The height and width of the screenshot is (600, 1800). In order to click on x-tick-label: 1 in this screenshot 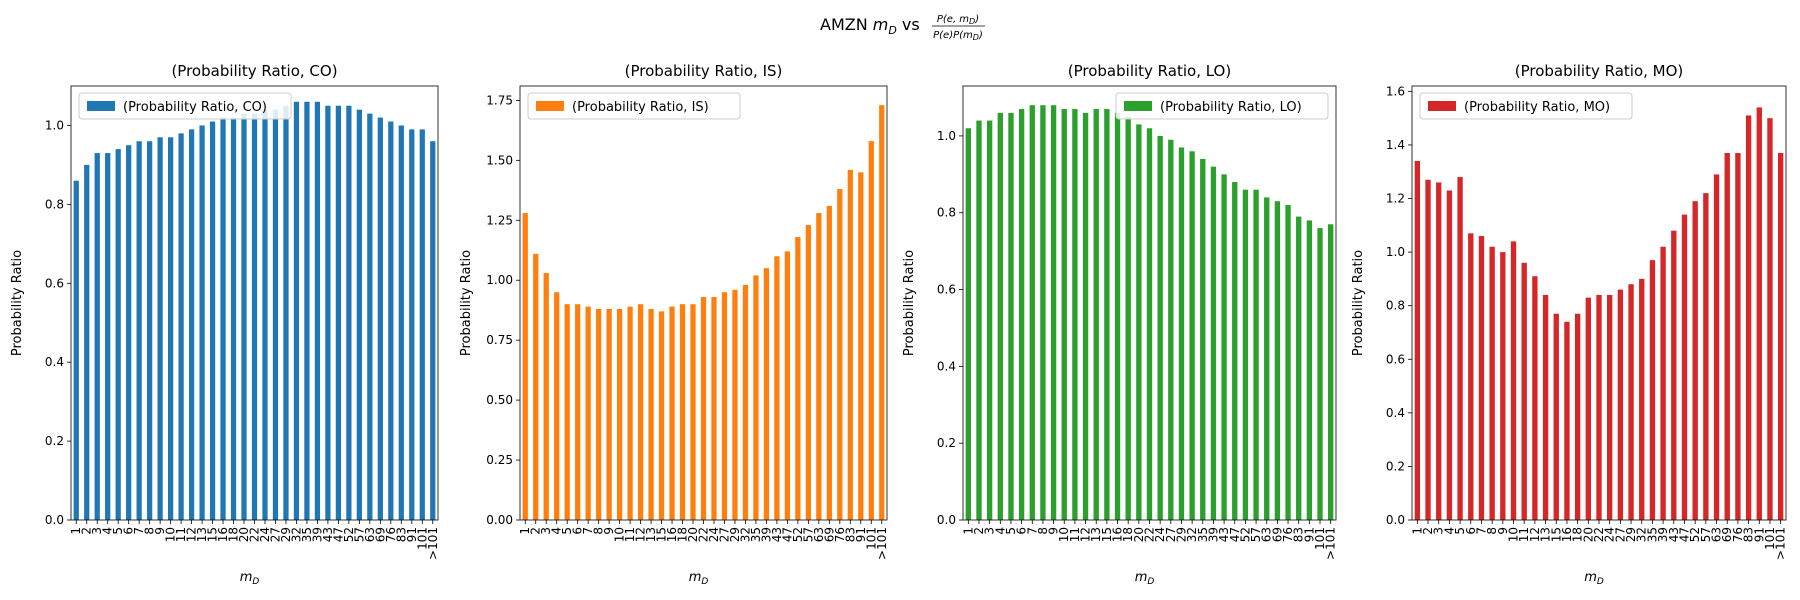, I will do `click(76, 531)`.